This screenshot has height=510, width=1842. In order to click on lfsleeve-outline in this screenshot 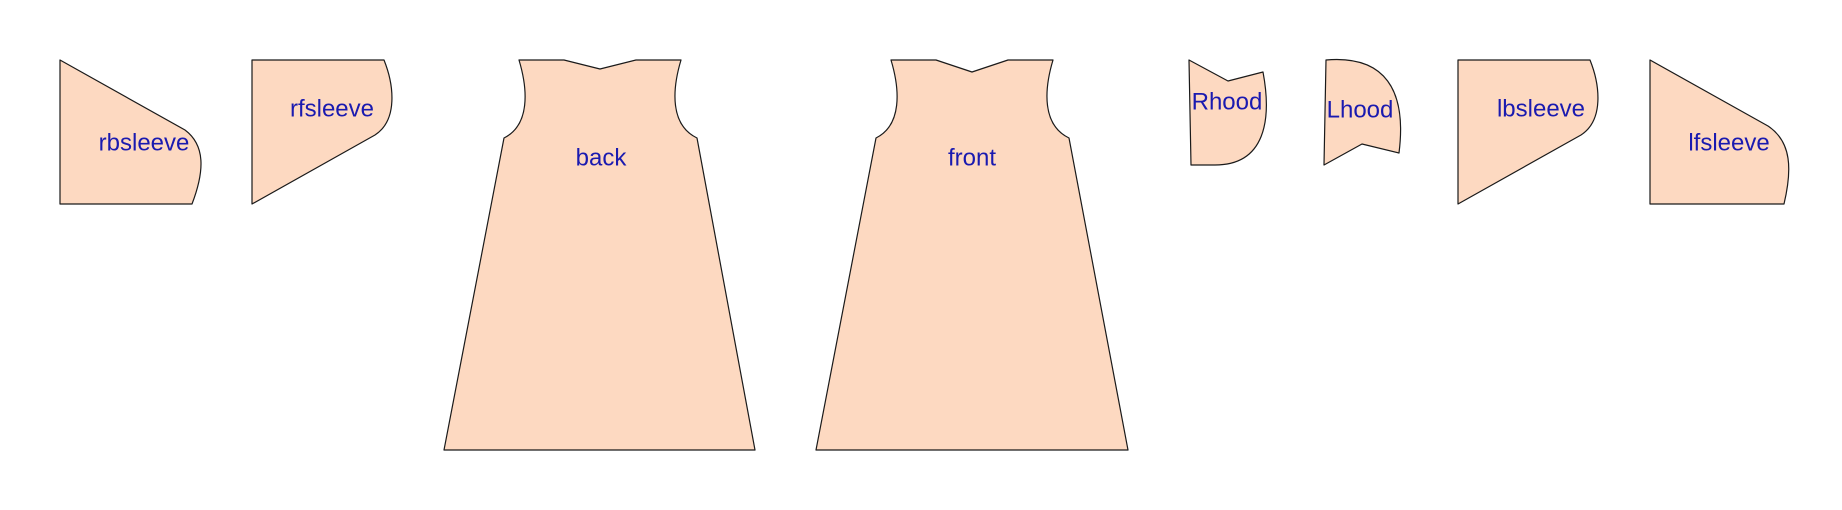, I will do `click(1719, 132)`.